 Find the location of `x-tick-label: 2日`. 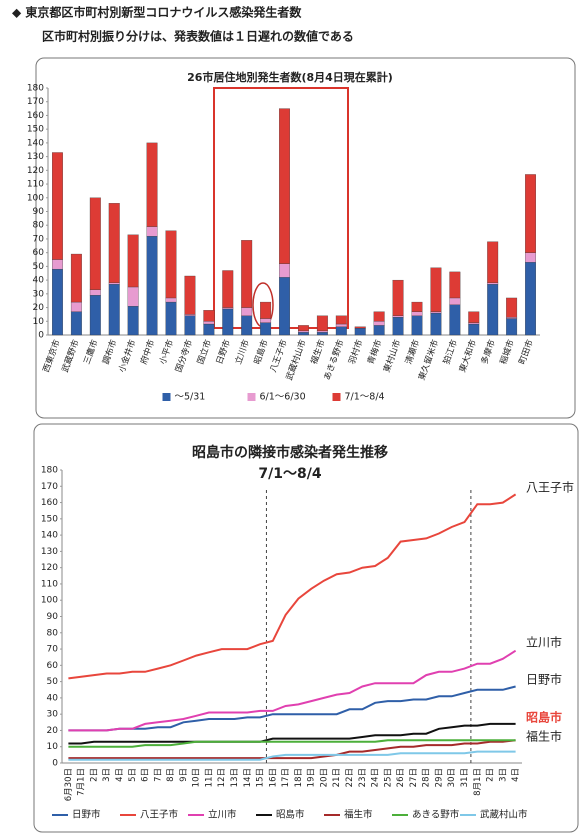

x-tick-label: 2日 is located at coordinates (491, 775).